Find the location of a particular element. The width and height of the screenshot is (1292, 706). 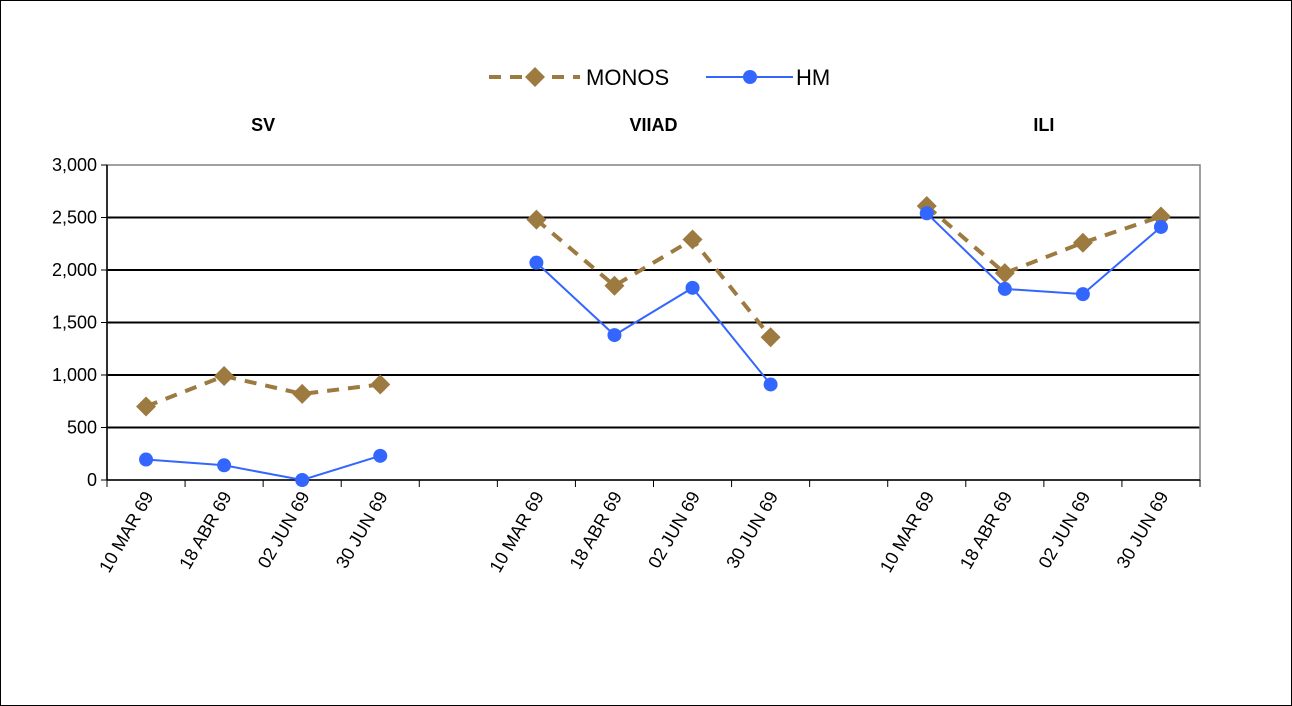

group-titles: SV VIIAD ILI is located at coordinates (652, 125).